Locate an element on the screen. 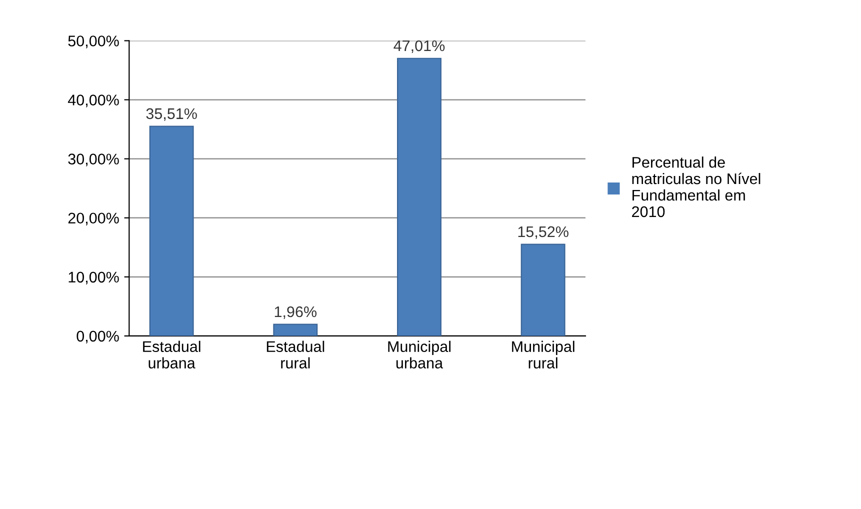 The width and height of the screenshot is (861, 509). y-tick-label: 0,00% is located at coordinates (97, 337).